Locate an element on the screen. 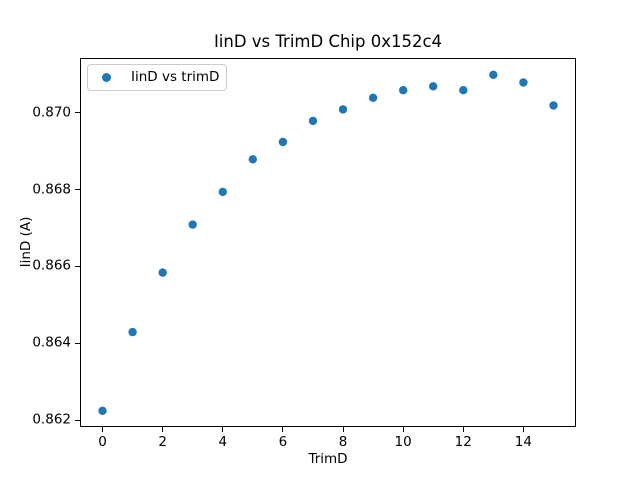  x-tick-label: 6 is located at coordinates (283, 442).